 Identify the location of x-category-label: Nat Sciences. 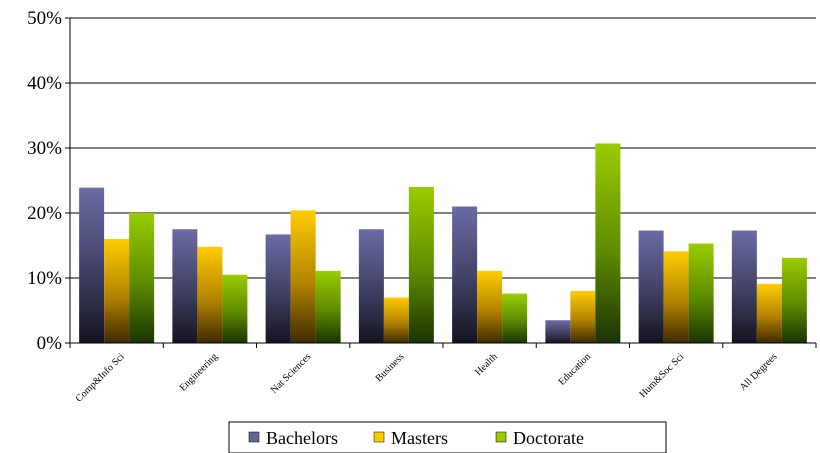
(291, 373).